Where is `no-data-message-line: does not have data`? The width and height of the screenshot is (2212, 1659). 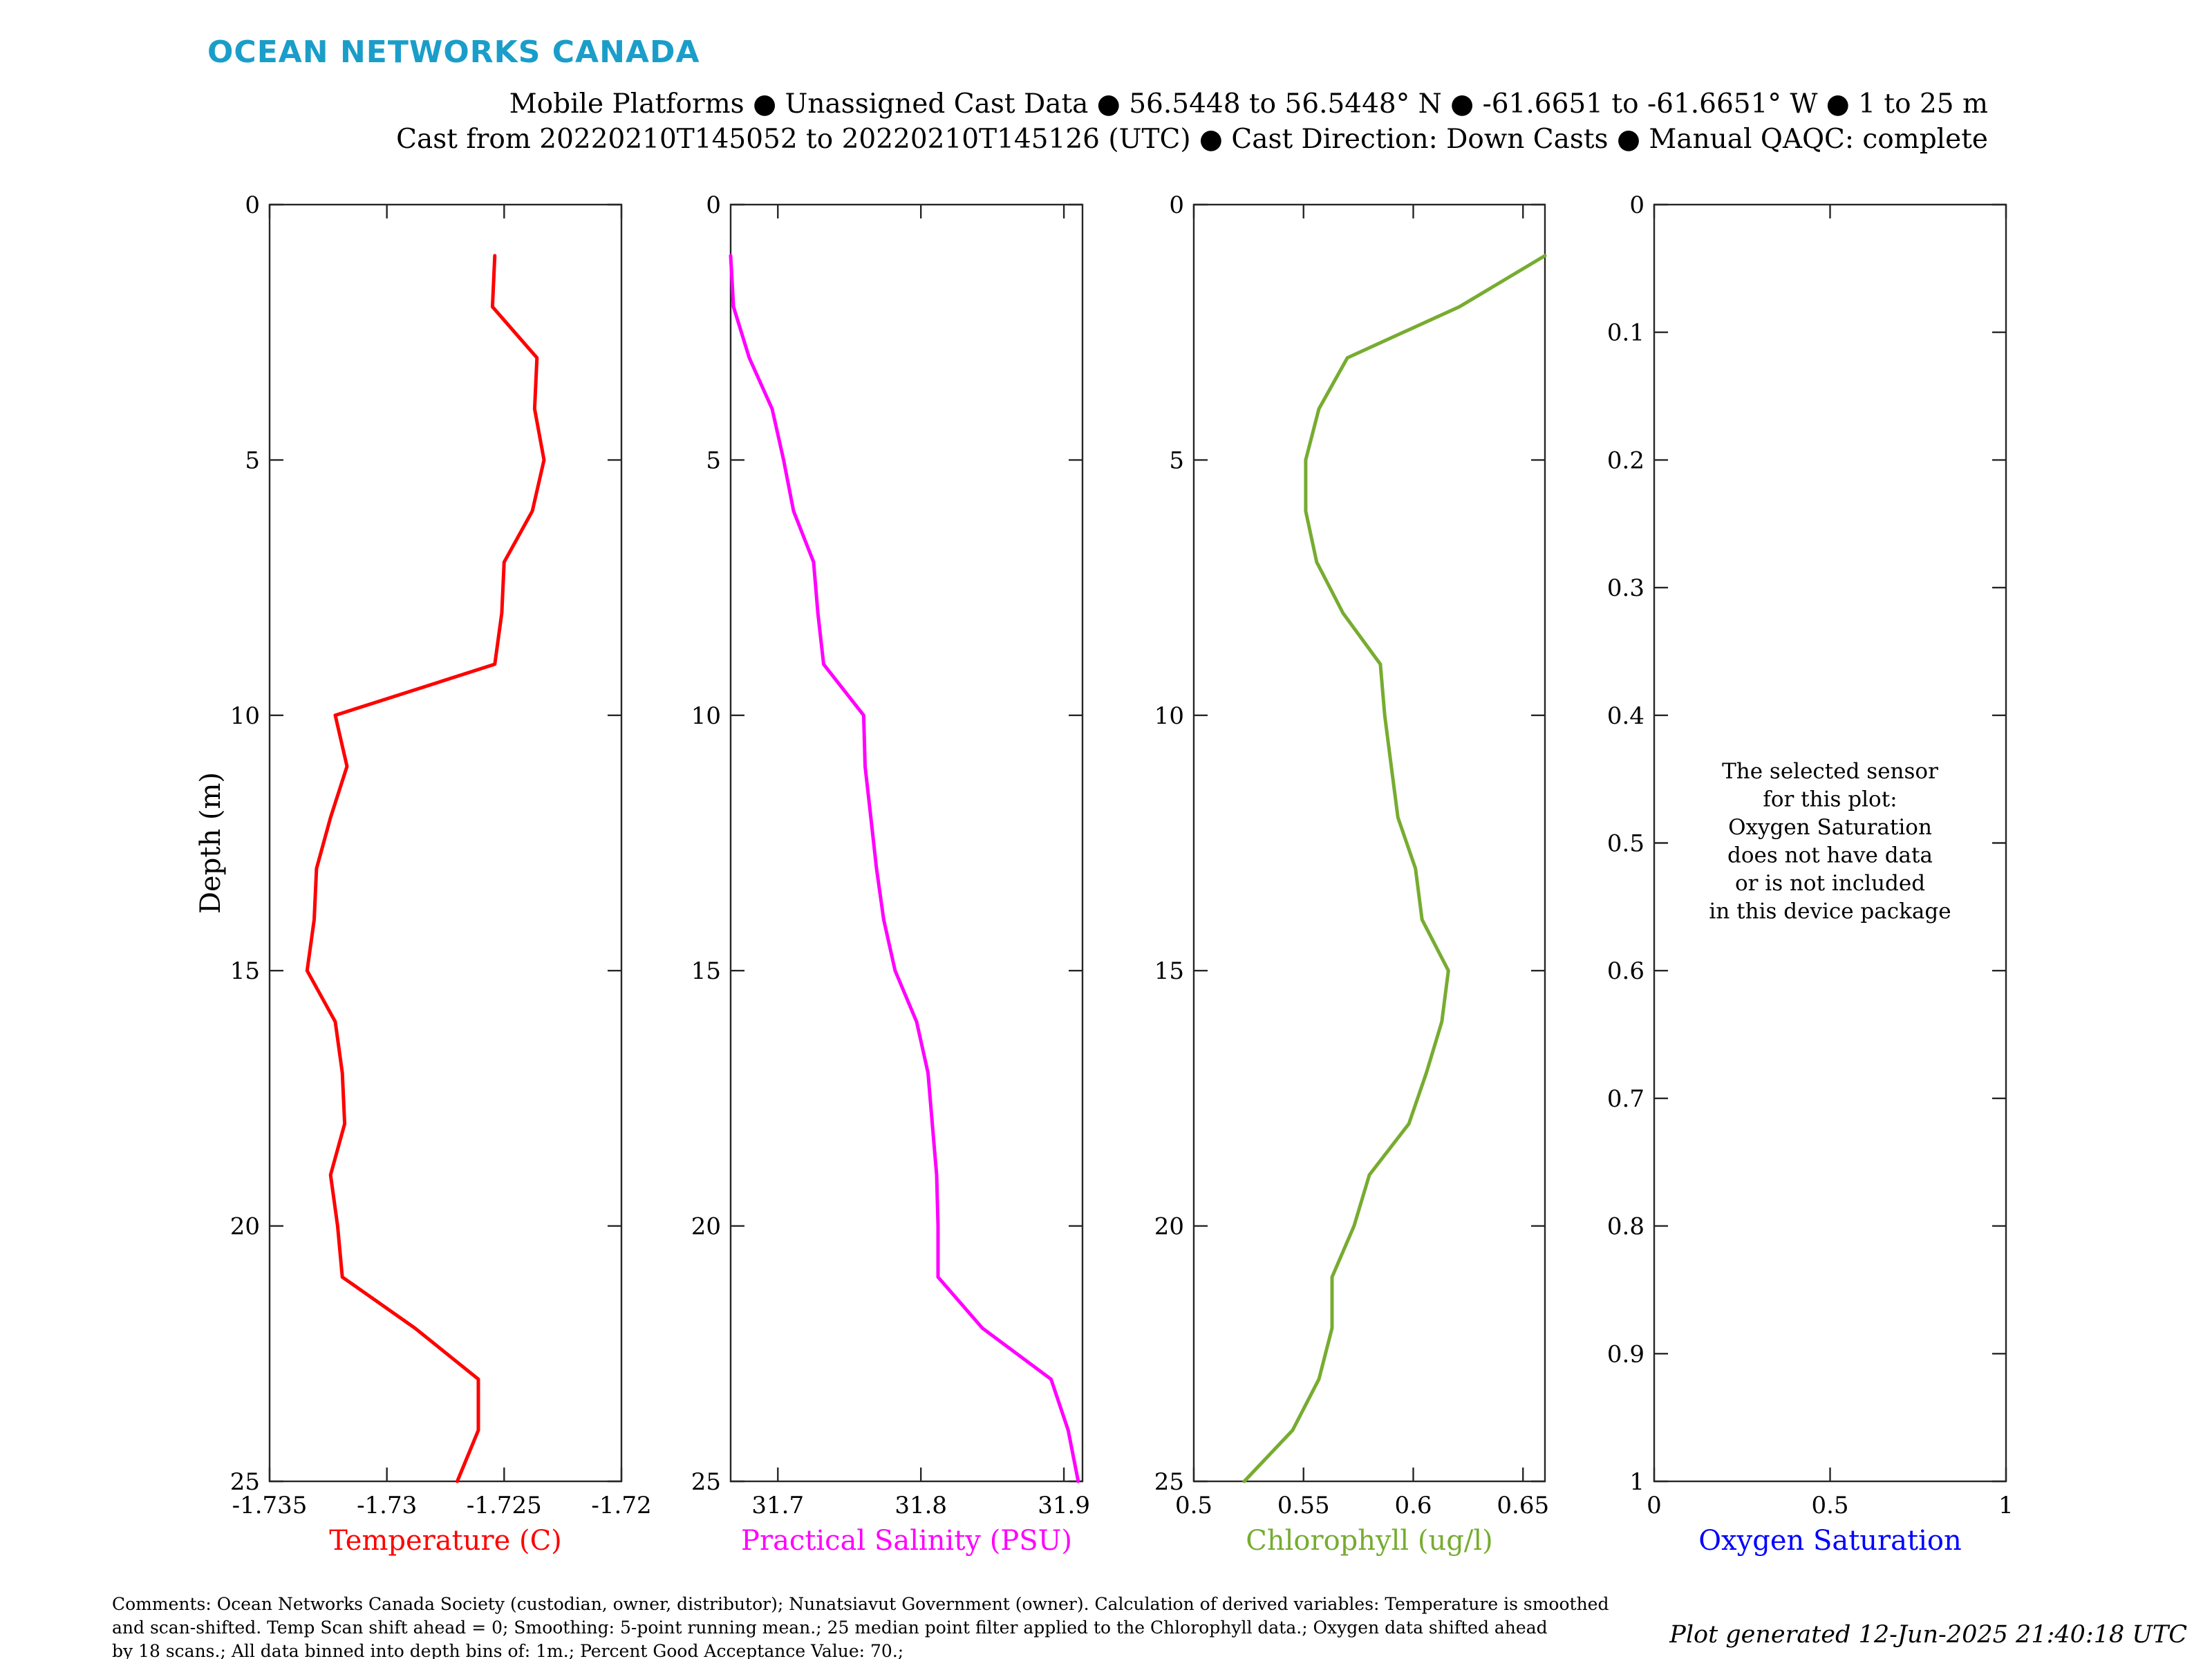
no-data-message-line: does not have data is located at coordinates (1830, 855).